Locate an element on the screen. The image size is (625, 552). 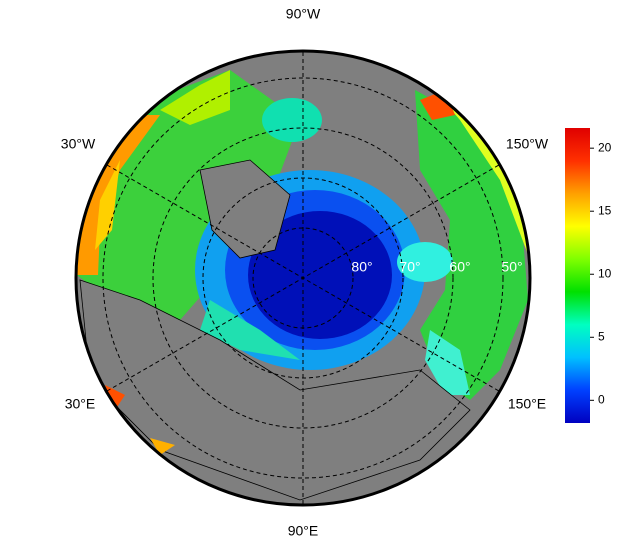
longitude-label: 150°W is located at coordinates (527, 144).